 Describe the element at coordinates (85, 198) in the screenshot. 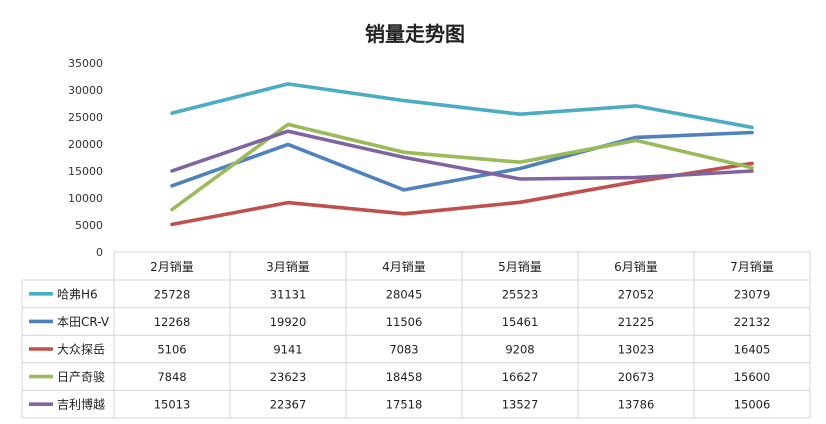

I see `y-tick-label: 10000` at that location.